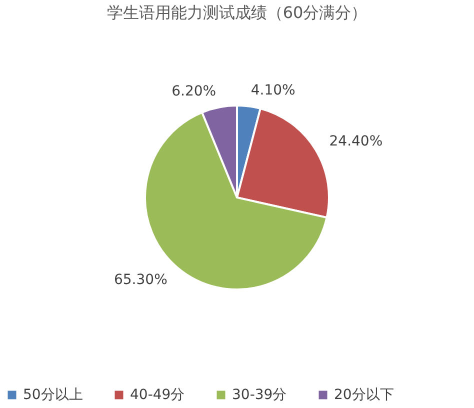 The height and width of the screenshot is (408, 474). Describe the element at coordinates (259, 395) in the screenshot. I see `legend-label: 30-39分` at that location.